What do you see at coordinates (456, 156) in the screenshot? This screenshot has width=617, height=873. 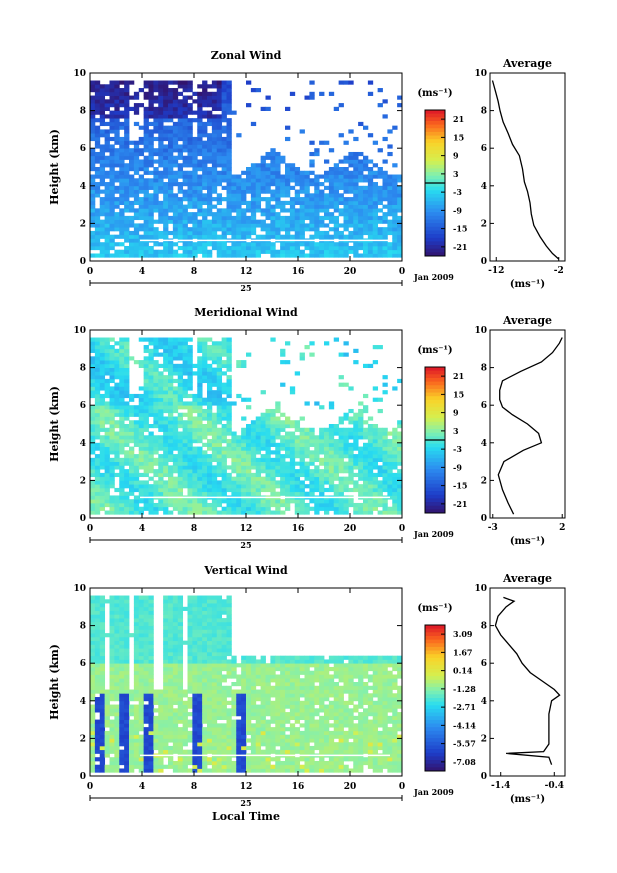 I see `colorbar-tick-label: 9` at bounding box center [456, 156].